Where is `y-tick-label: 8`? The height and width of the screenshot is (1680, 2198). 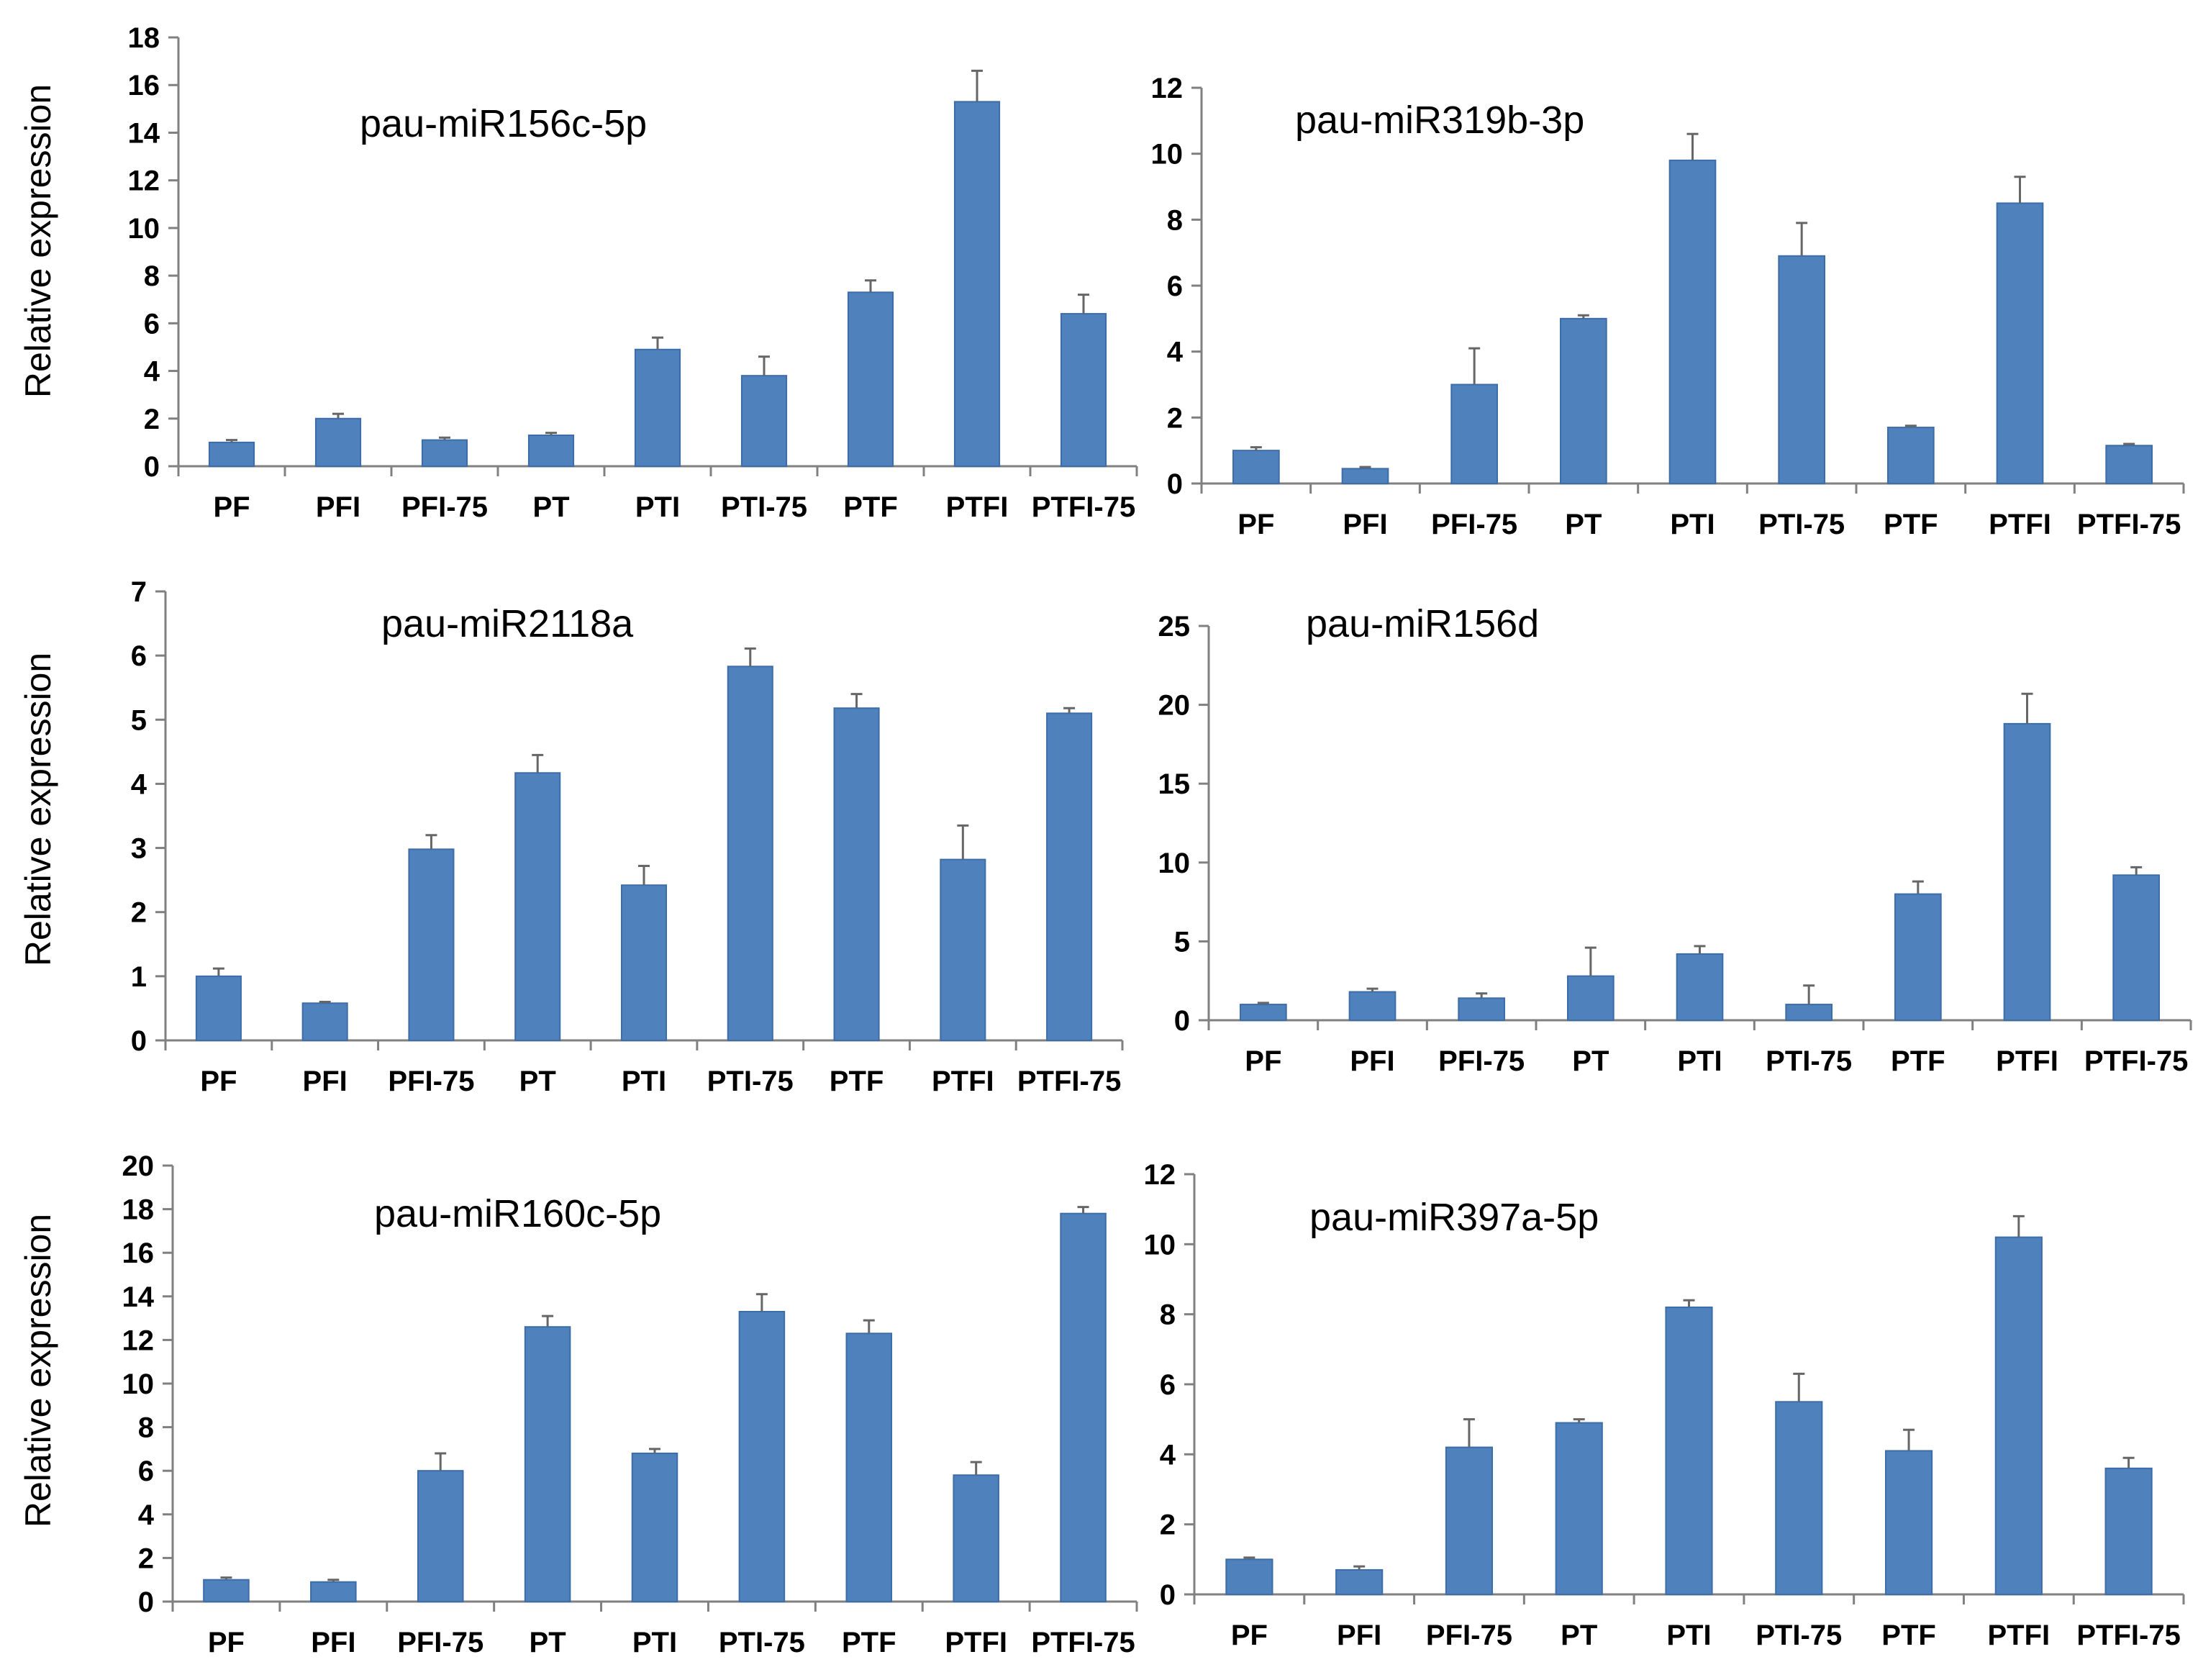 y-tick-label: 8 is located at coordinates (146, 1428).